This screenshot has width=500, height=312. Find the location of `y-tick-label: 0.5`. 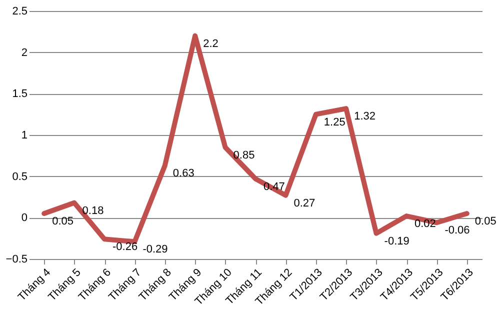

y-tick-label: 0.5 is located at coordinates (20, 176).